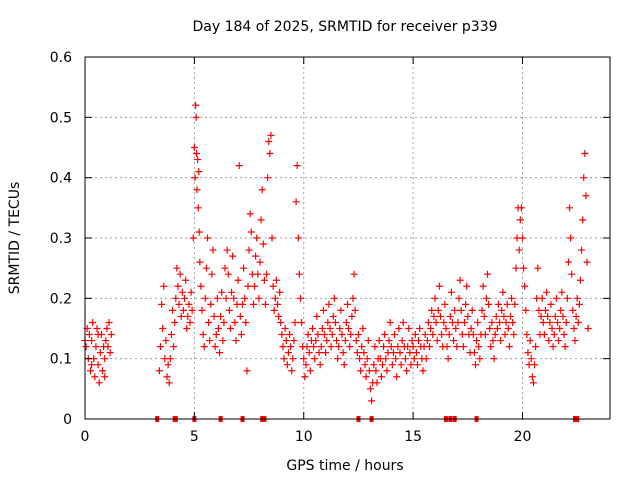 Image resolution: width=640 pixels, height=480 pixels. What do you see at coordinates (61, 239) in the screenshot?
I see `y-tick-label: 0.3` at bounding box center [61, 239].